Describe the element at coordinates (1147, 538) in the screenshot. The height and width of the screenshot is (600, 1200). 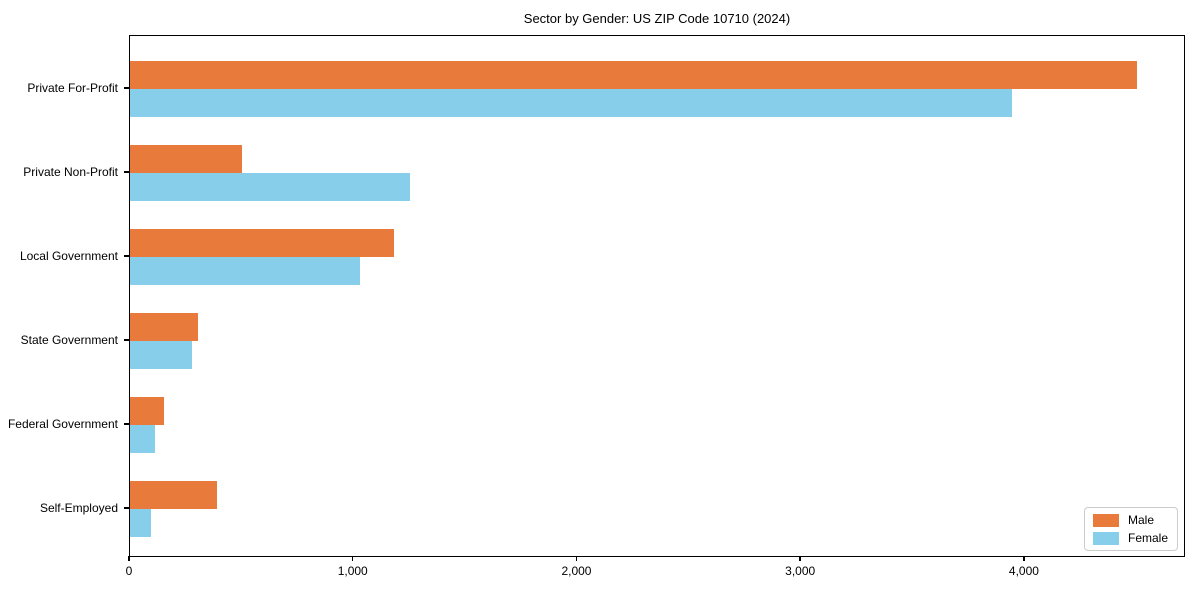
I see `legend-label-female: Female` at that location.